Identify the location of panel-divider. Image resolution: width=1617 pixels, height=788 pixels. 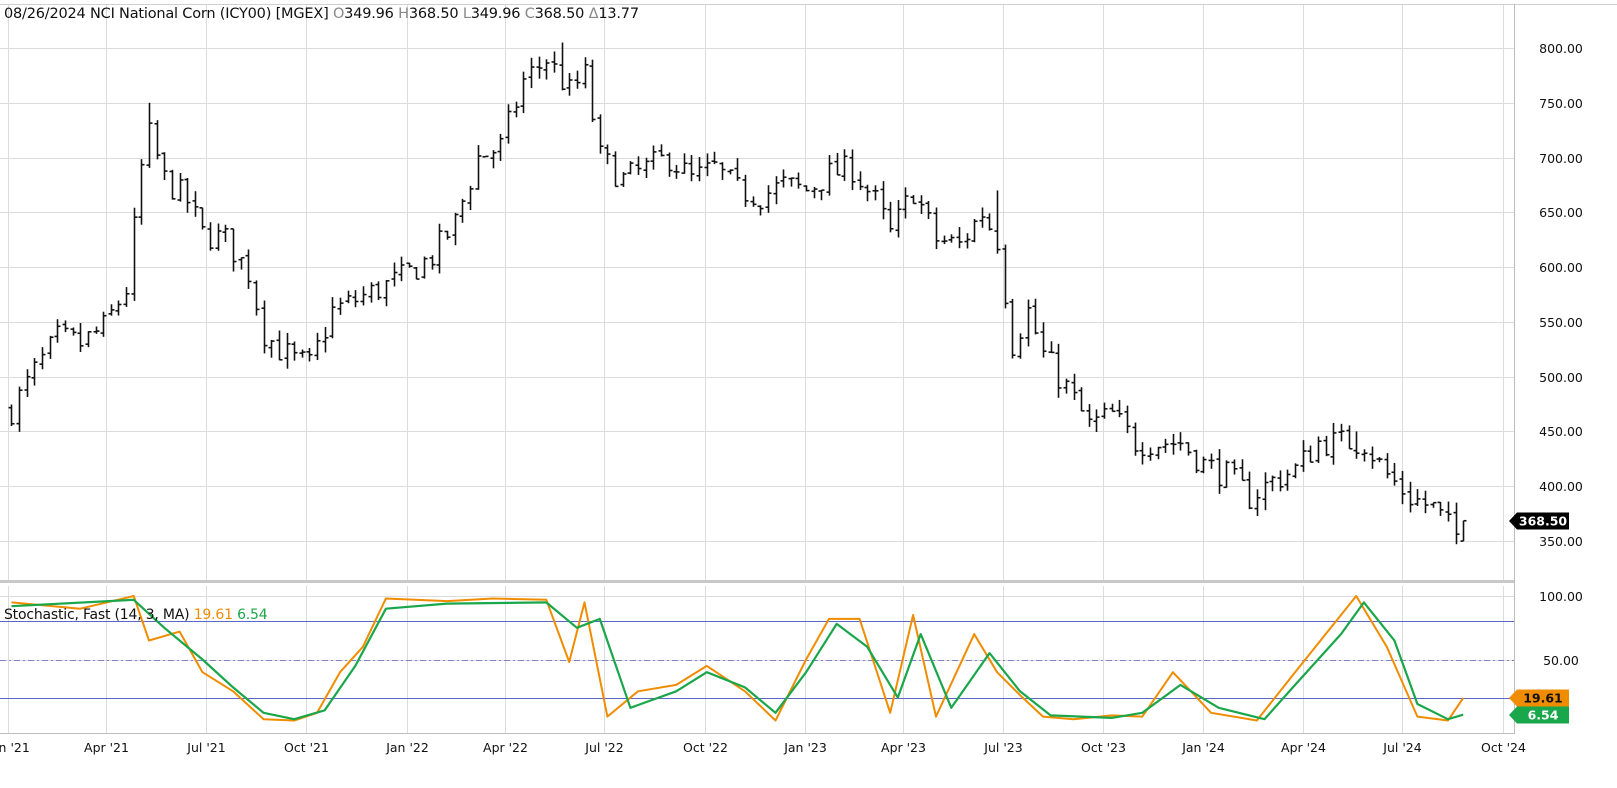
(757, 581).